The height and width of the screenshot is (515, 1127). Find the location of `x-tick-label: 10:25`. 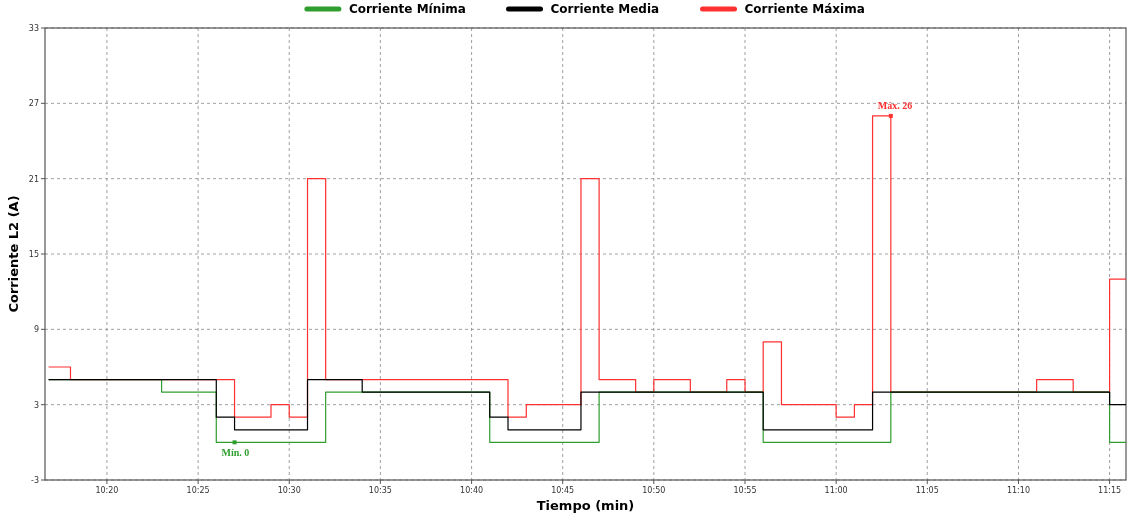

x-tick-label: 10:25 is located at coordinates (198, 490).